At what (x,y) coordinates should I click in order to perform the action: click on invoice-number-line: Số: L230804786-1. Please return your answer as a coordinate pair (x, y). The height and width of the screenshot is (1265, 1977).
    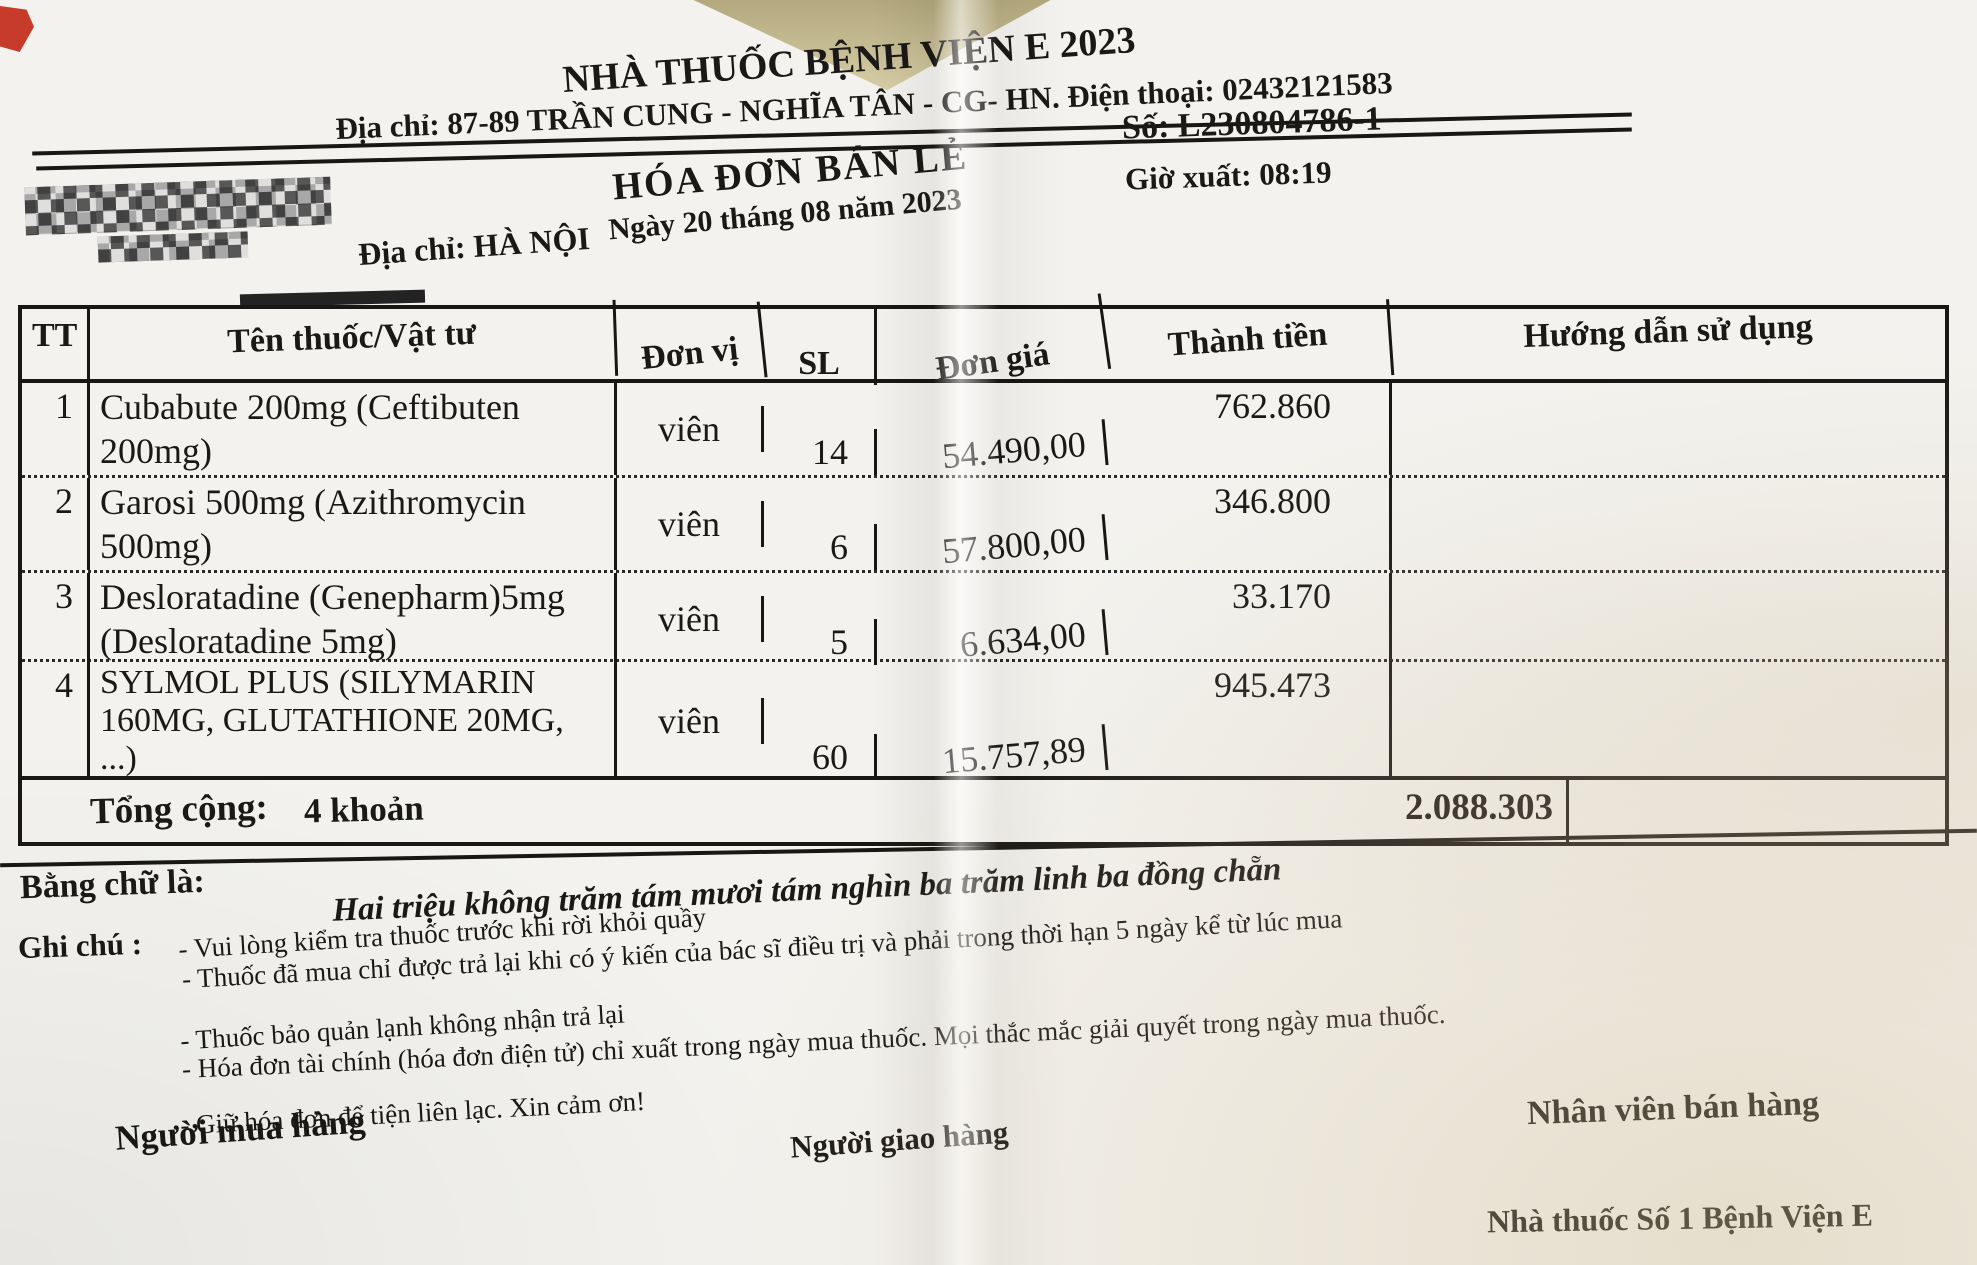
    Looking at the image, I should click on (1251, 123).